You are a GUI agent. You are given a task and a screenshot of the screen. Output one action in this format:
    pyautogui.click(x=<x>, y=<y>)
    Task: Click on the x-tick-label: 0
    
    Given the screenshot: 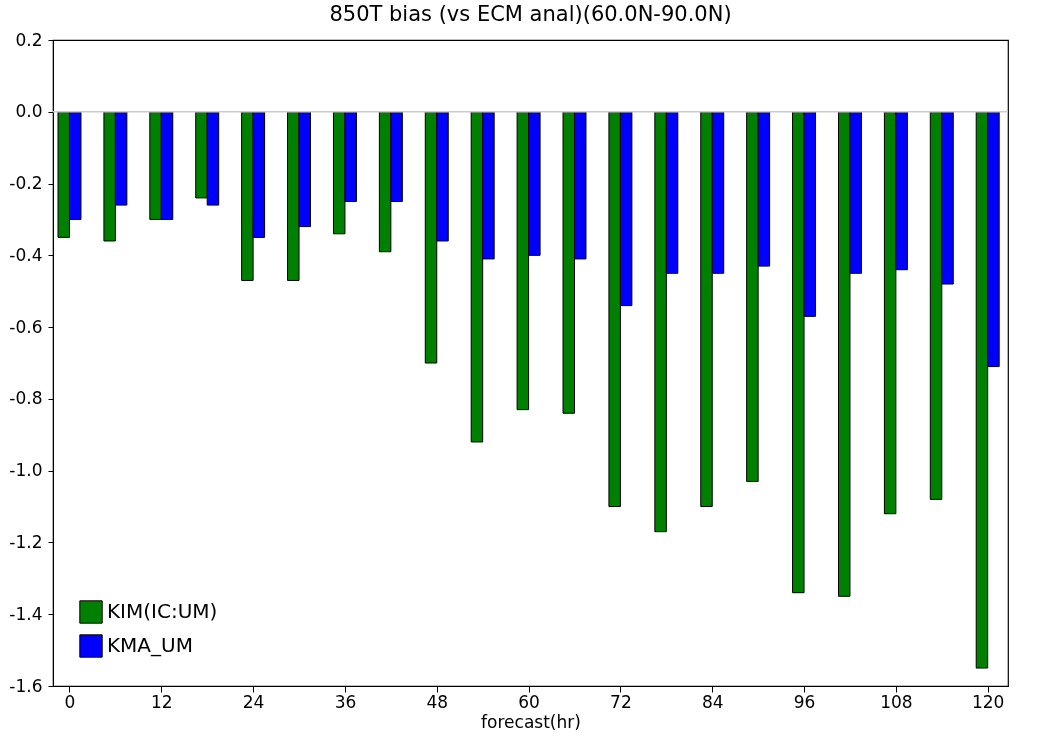 What is the action you would take?
    pyautogui.click(x=70, y=701)
    